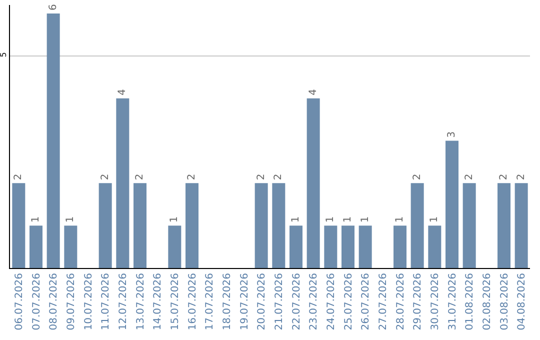 Image resolution: width=540 pixels, height=340 pixels. What do you see at coordinates (192, 301) in the screenshot?
I see `x-tick-label: 16.07.2026` at bounding box center [192, 301].